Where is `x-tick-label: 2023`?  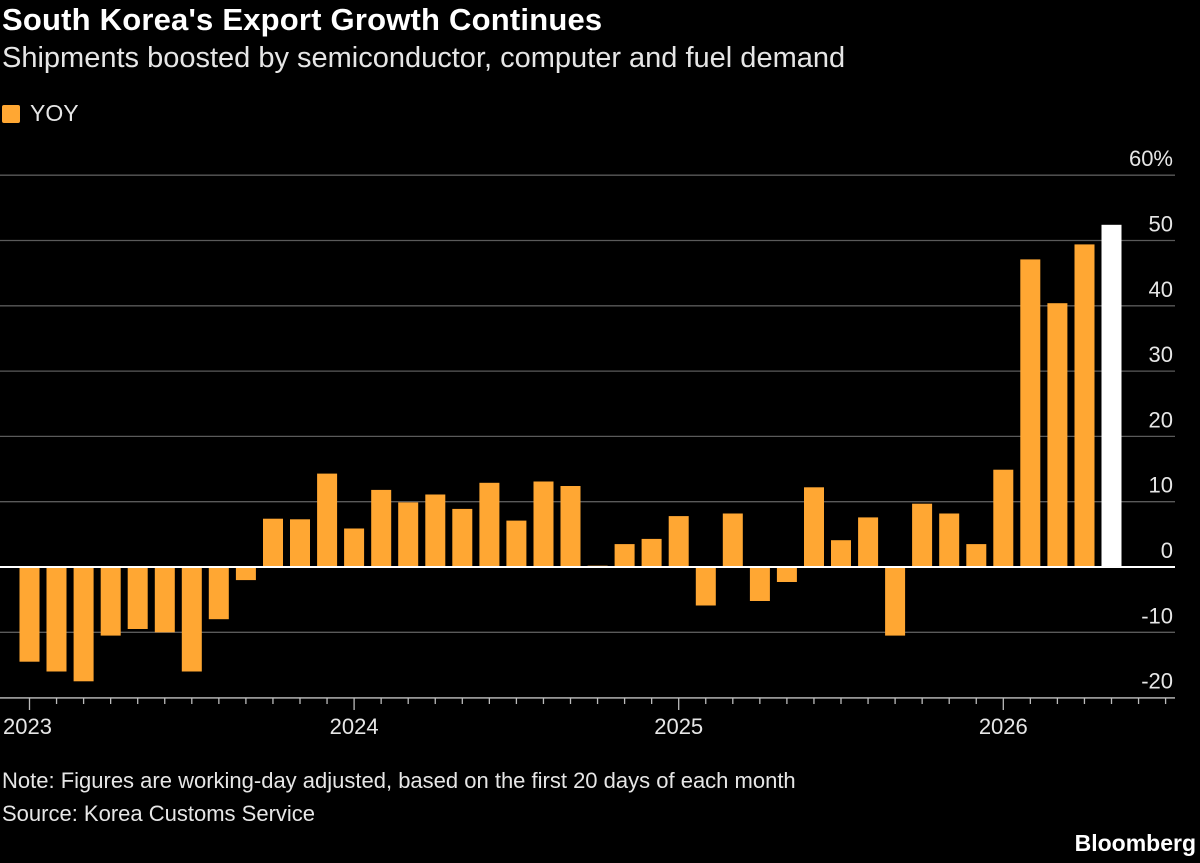 x-tick-label: 2023 is located at coordinates (27, 726).